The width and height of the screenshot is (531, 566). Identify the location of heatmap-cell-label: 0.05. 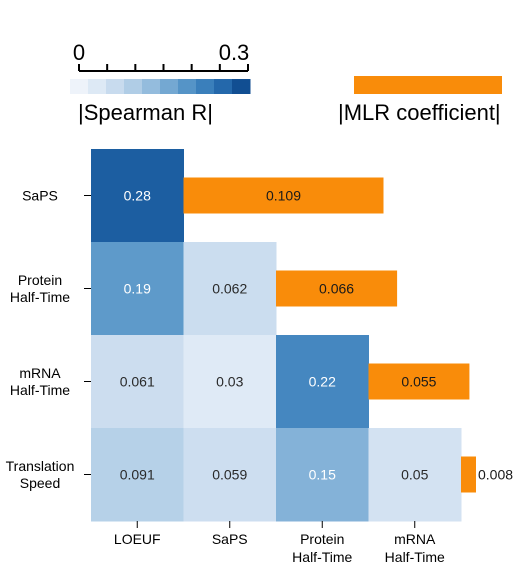
(414, 475).